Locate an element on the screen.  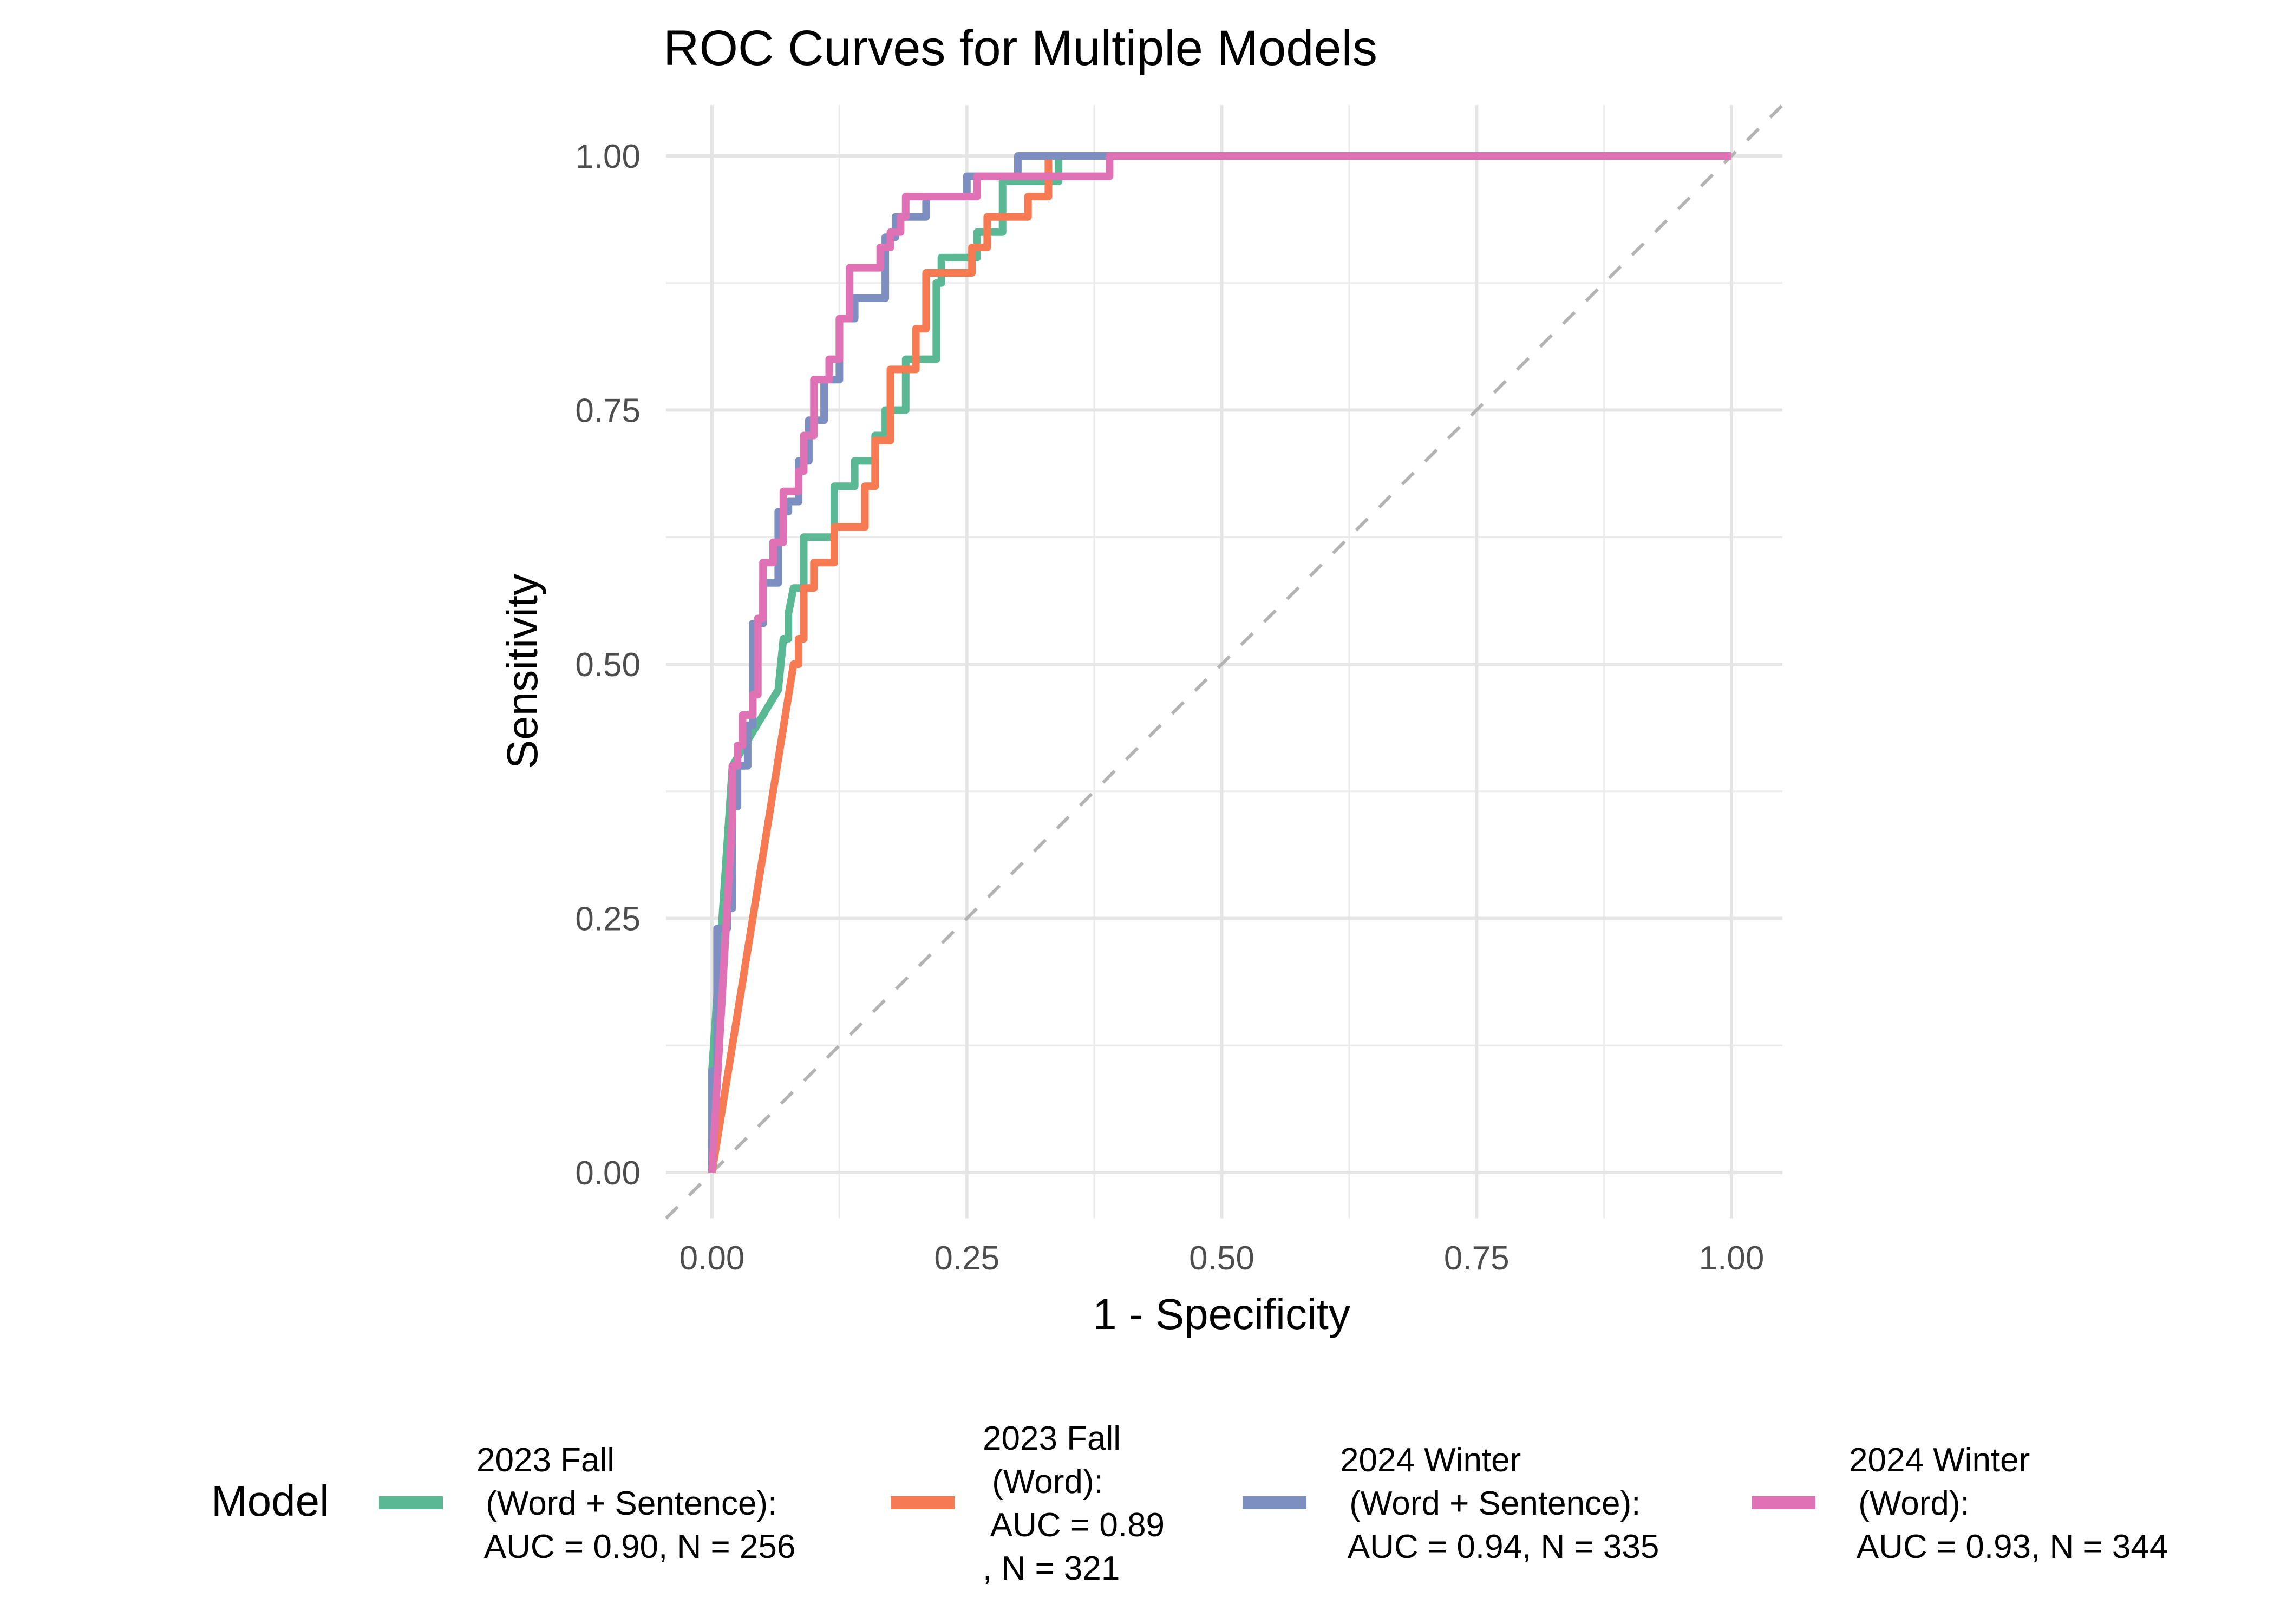
chart-title: ROC Curves for Multiple Models is located at coordinates (1020, 49).